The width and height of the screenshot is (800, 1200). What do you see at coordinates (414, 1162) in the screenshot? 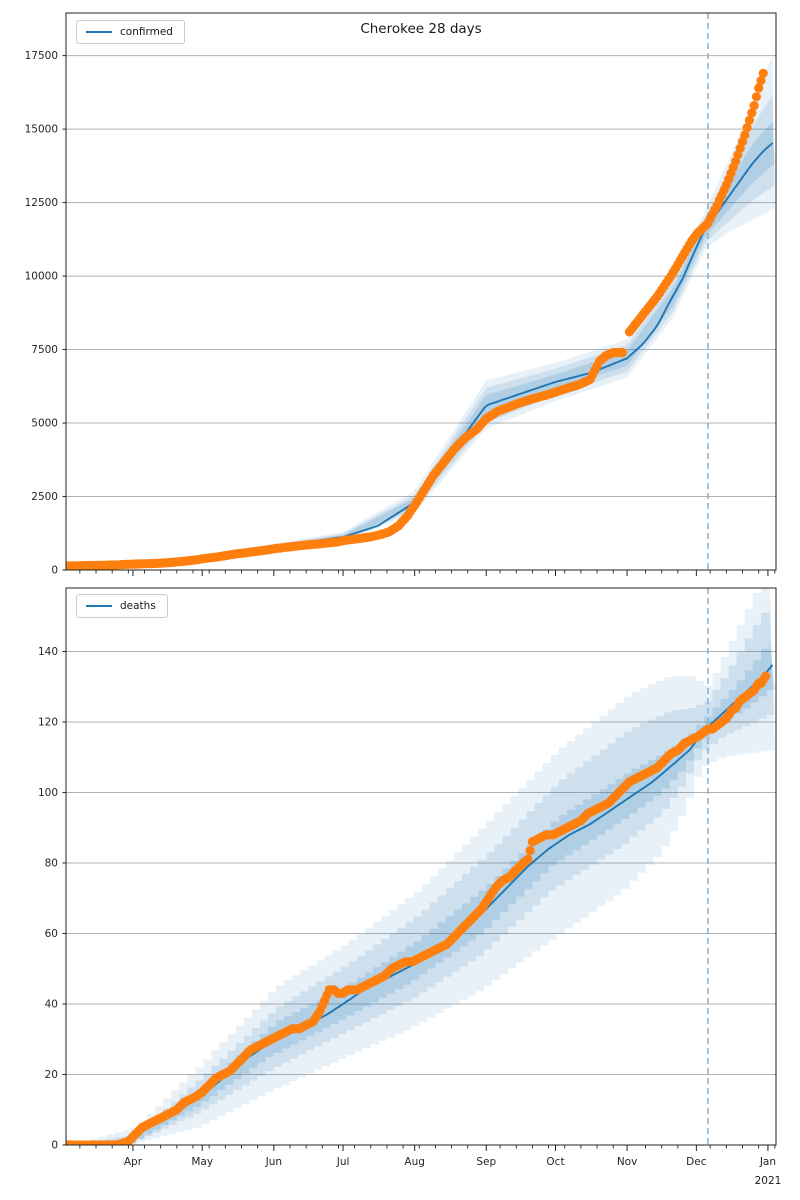
I see `x-tick-label: Aug` at bounding box center [414, 1162].